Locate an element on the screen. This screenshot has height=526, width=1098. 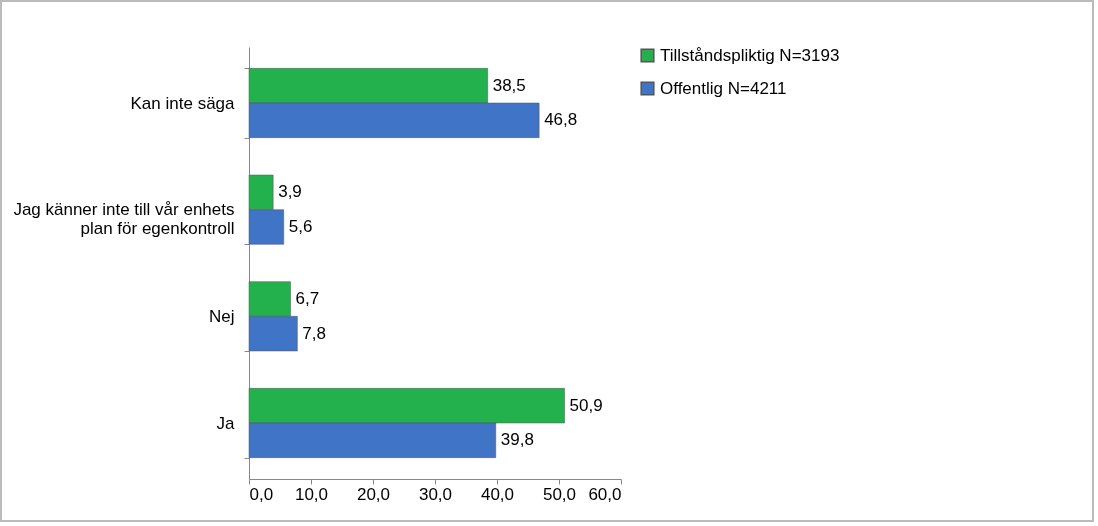
x-tick-label: 10,0 is located at coordinates (311, 494).